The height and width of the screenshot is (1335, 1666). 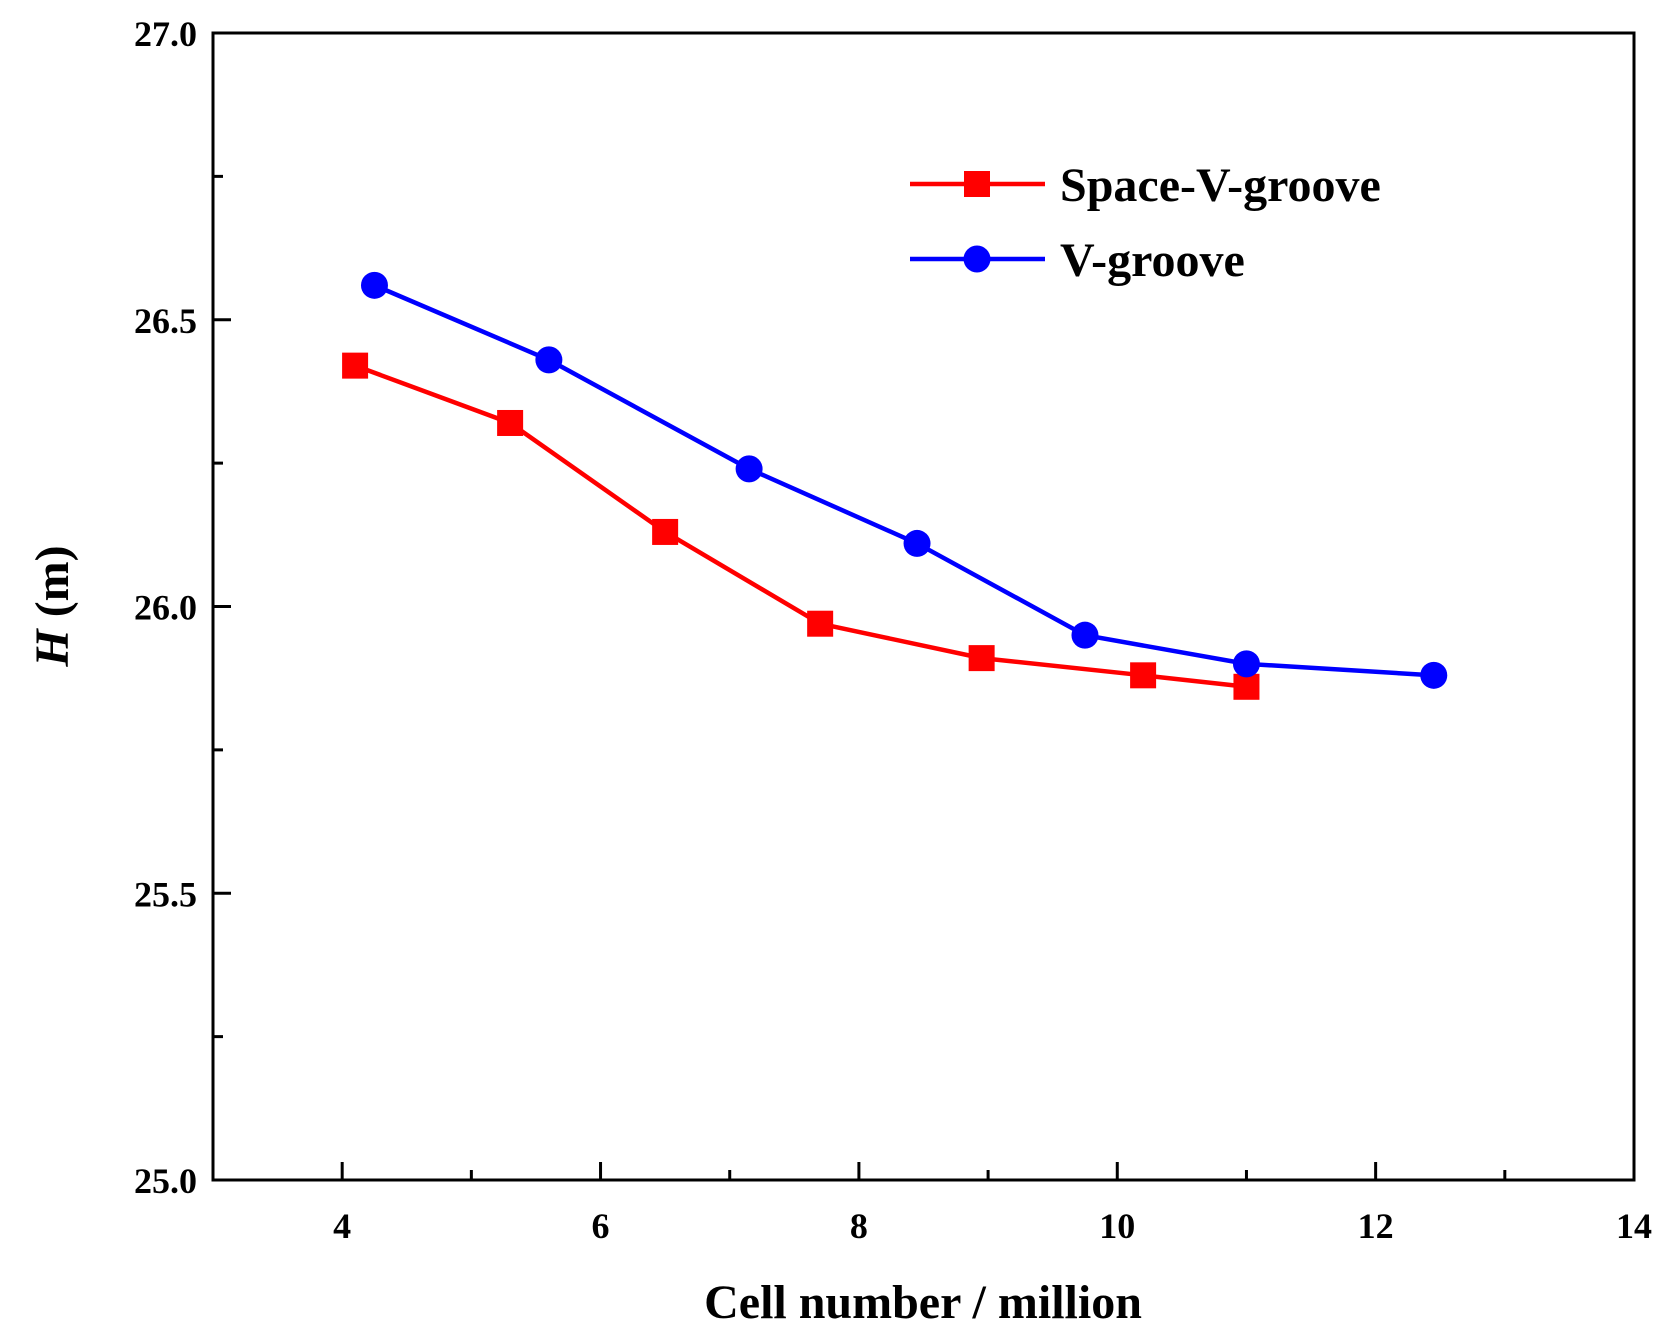 What do you see at coordinates (165, 1181) in the screenshot?
I see `y-tick-label: 25.0` at bounding box center [165, 1181].